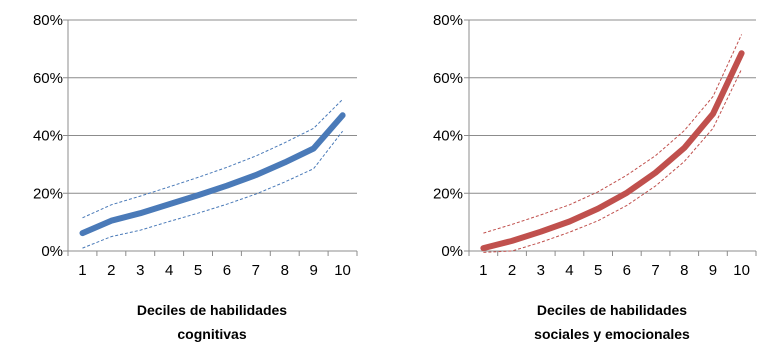 This screenshot has height=345, width=757. I want to click on x-axis-label-line-2: sociales y emocionales, so click(612, 334).